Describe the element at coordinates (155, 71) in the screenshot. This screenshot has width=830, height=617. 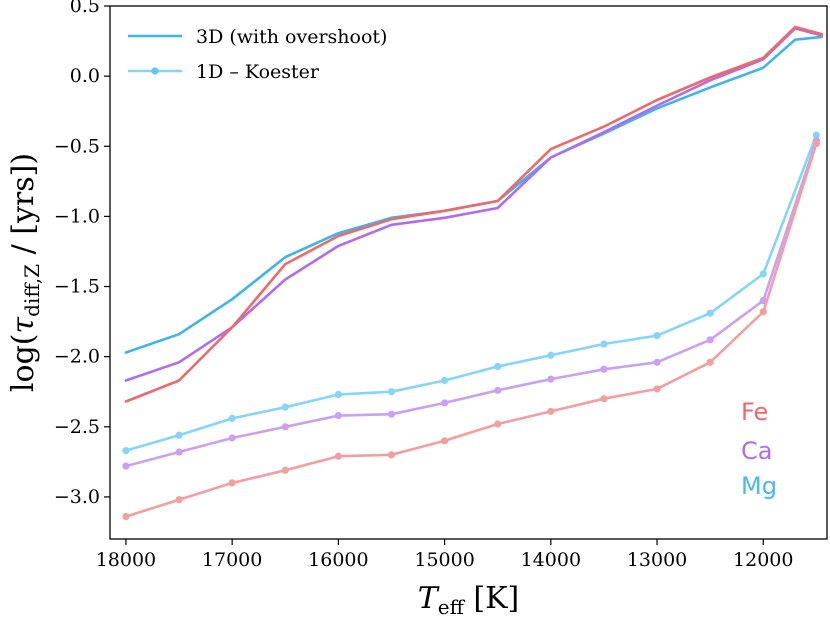
I see `legend-marker-1d` at that location.